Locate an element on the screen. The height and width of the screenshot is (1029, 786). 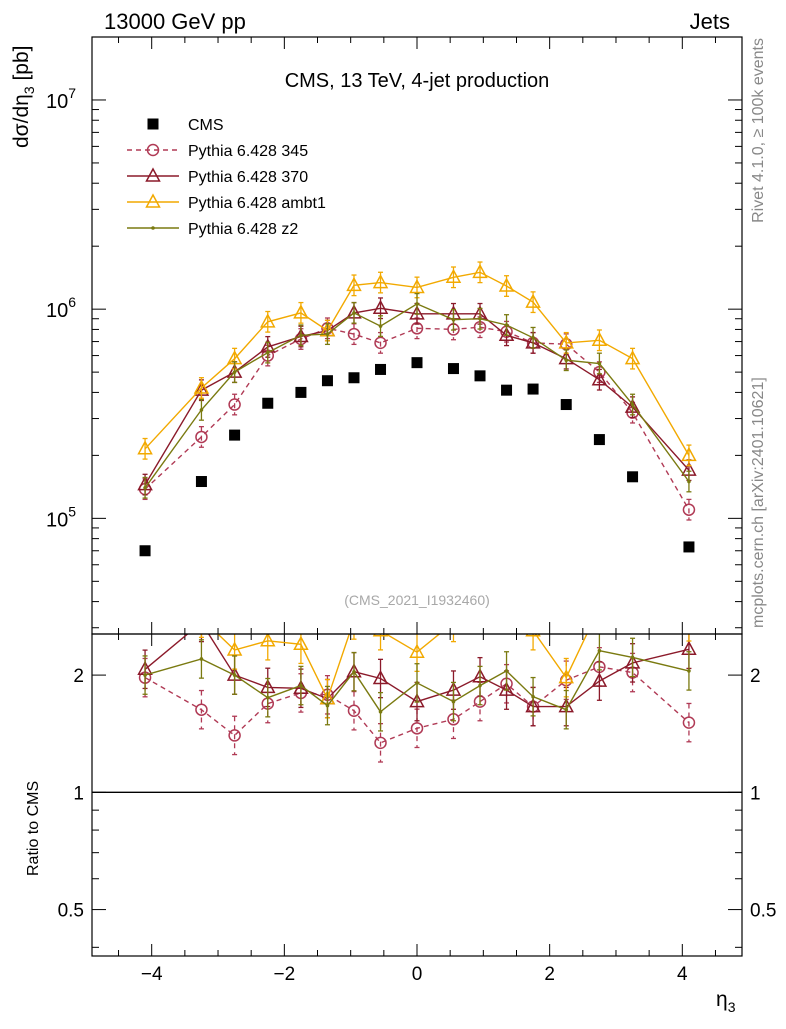
x-tick-label: −4 is located at coordinates (152, 974).